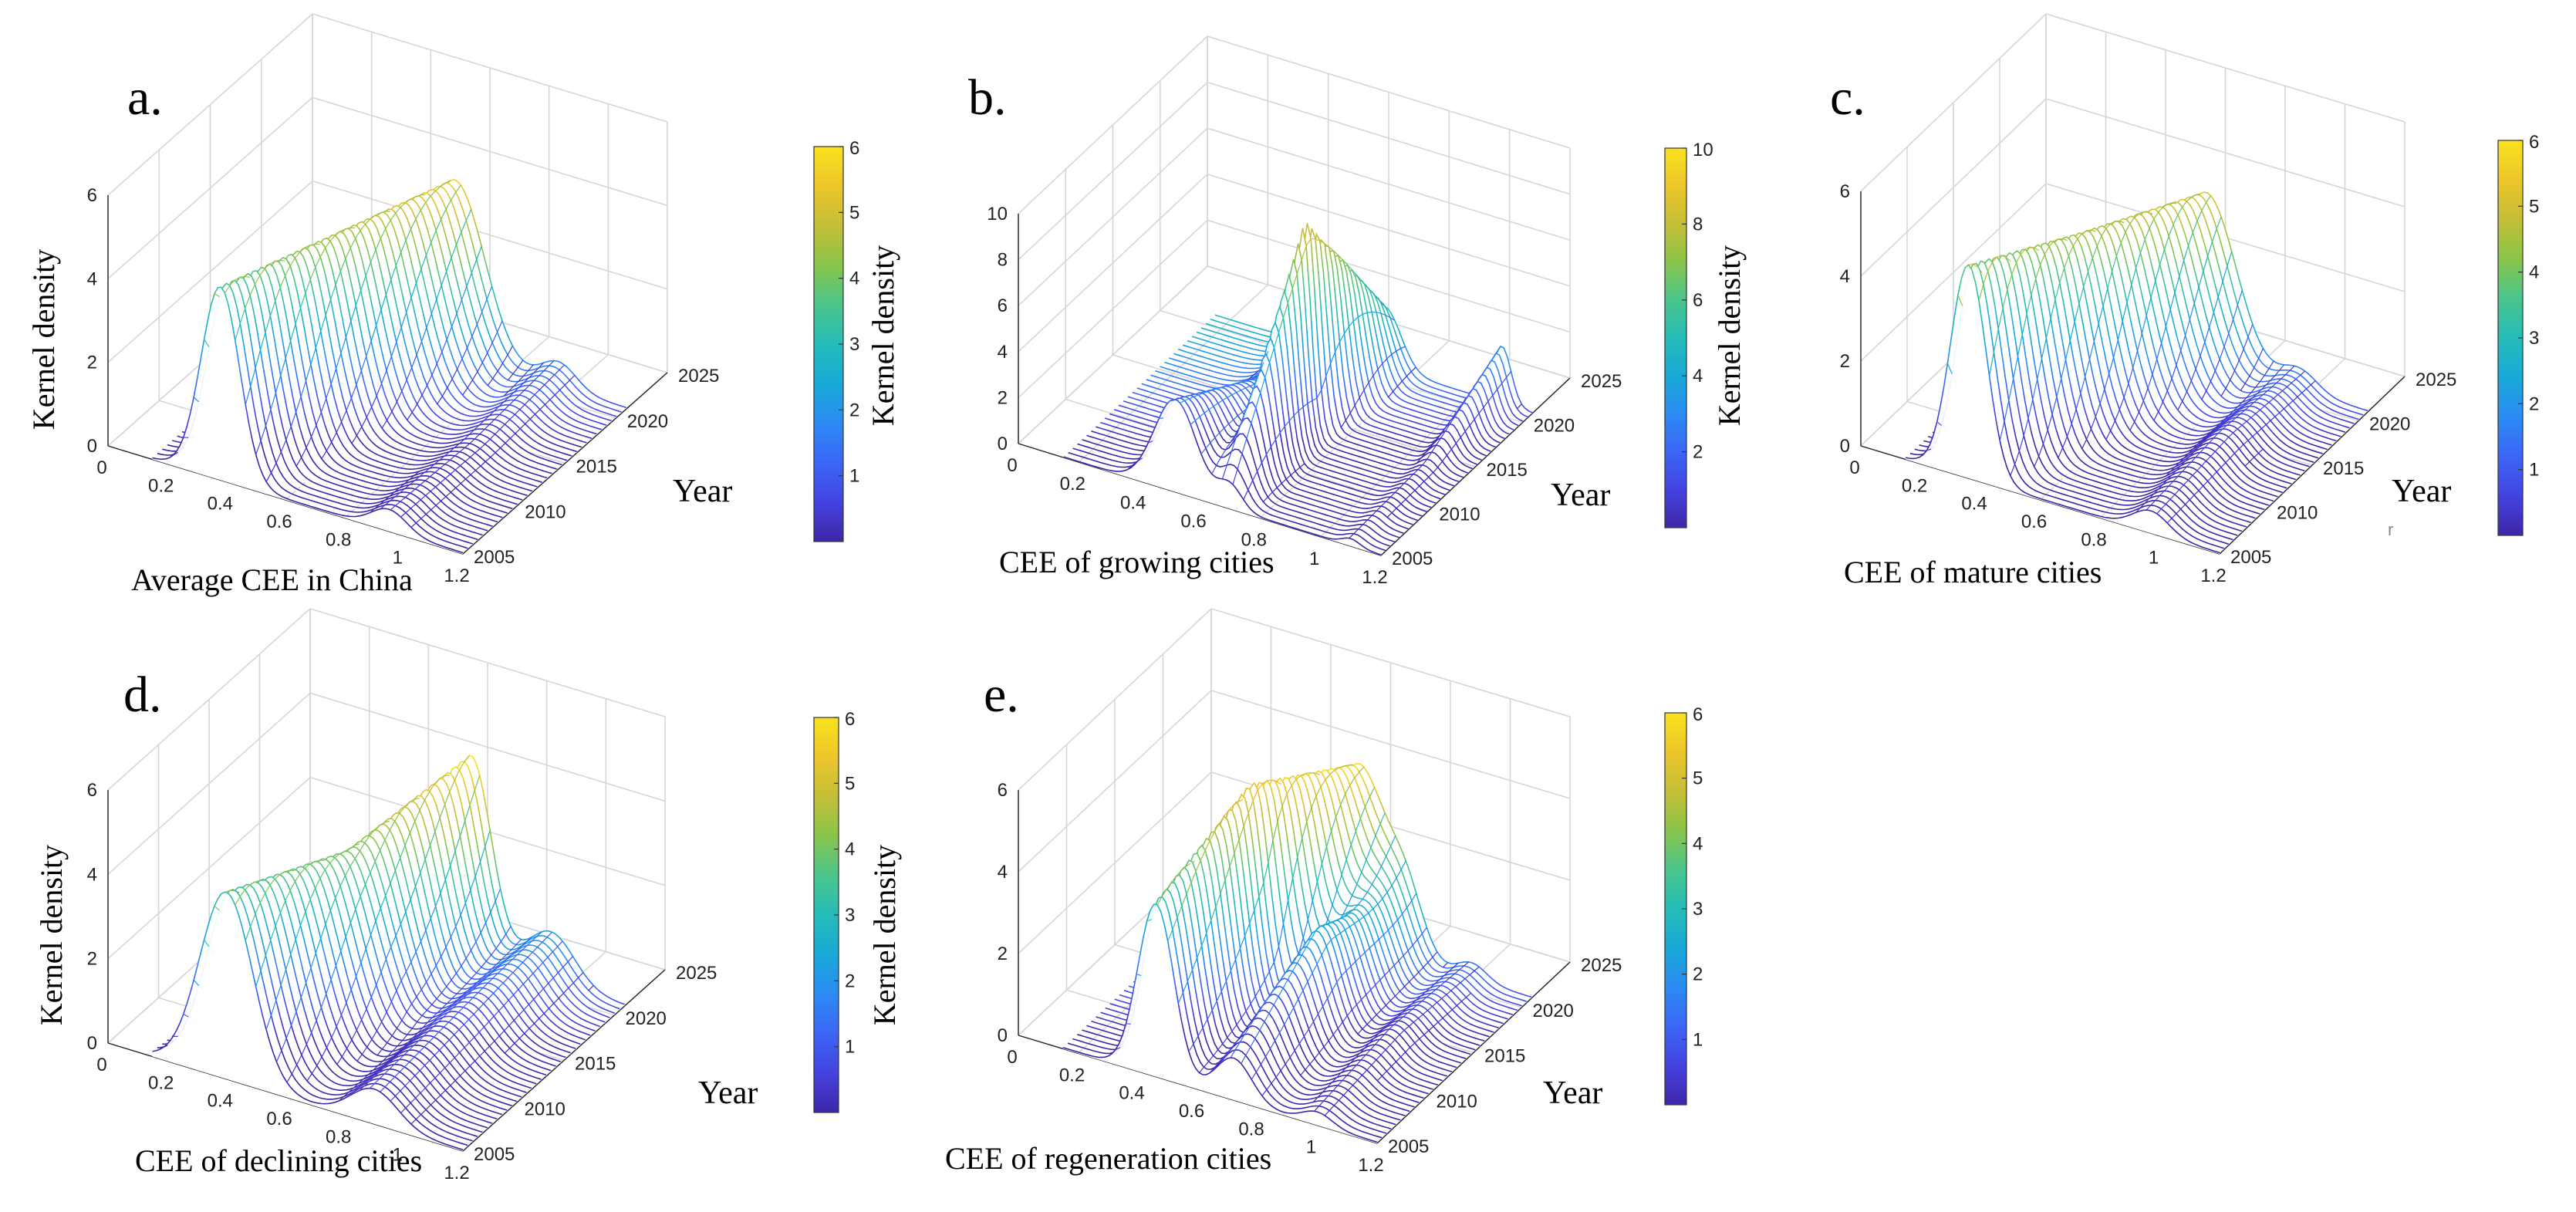  I want to click on surface-mesh-c, so click(2137, 372).